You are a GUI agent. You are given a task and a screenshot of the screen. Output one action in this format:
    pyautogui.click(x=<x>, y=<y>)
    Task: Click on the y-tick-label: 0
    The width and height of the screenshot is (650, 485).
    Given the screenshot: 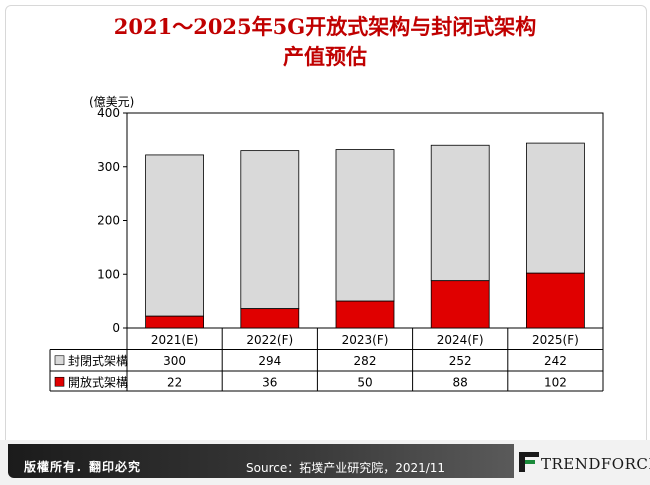 What is the action you would take?
    pyautogui.click(x=116, y=328)
    